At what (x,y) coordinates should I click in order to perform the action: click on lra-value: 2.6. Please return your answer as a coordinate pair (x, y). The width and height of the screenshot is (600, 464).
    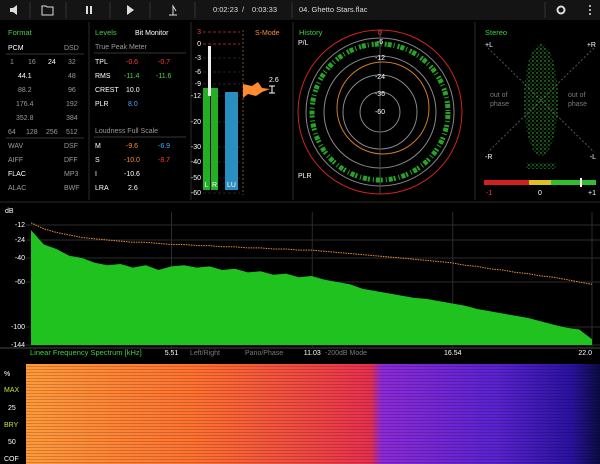
    Looking at the image, I should click on (274, 80).